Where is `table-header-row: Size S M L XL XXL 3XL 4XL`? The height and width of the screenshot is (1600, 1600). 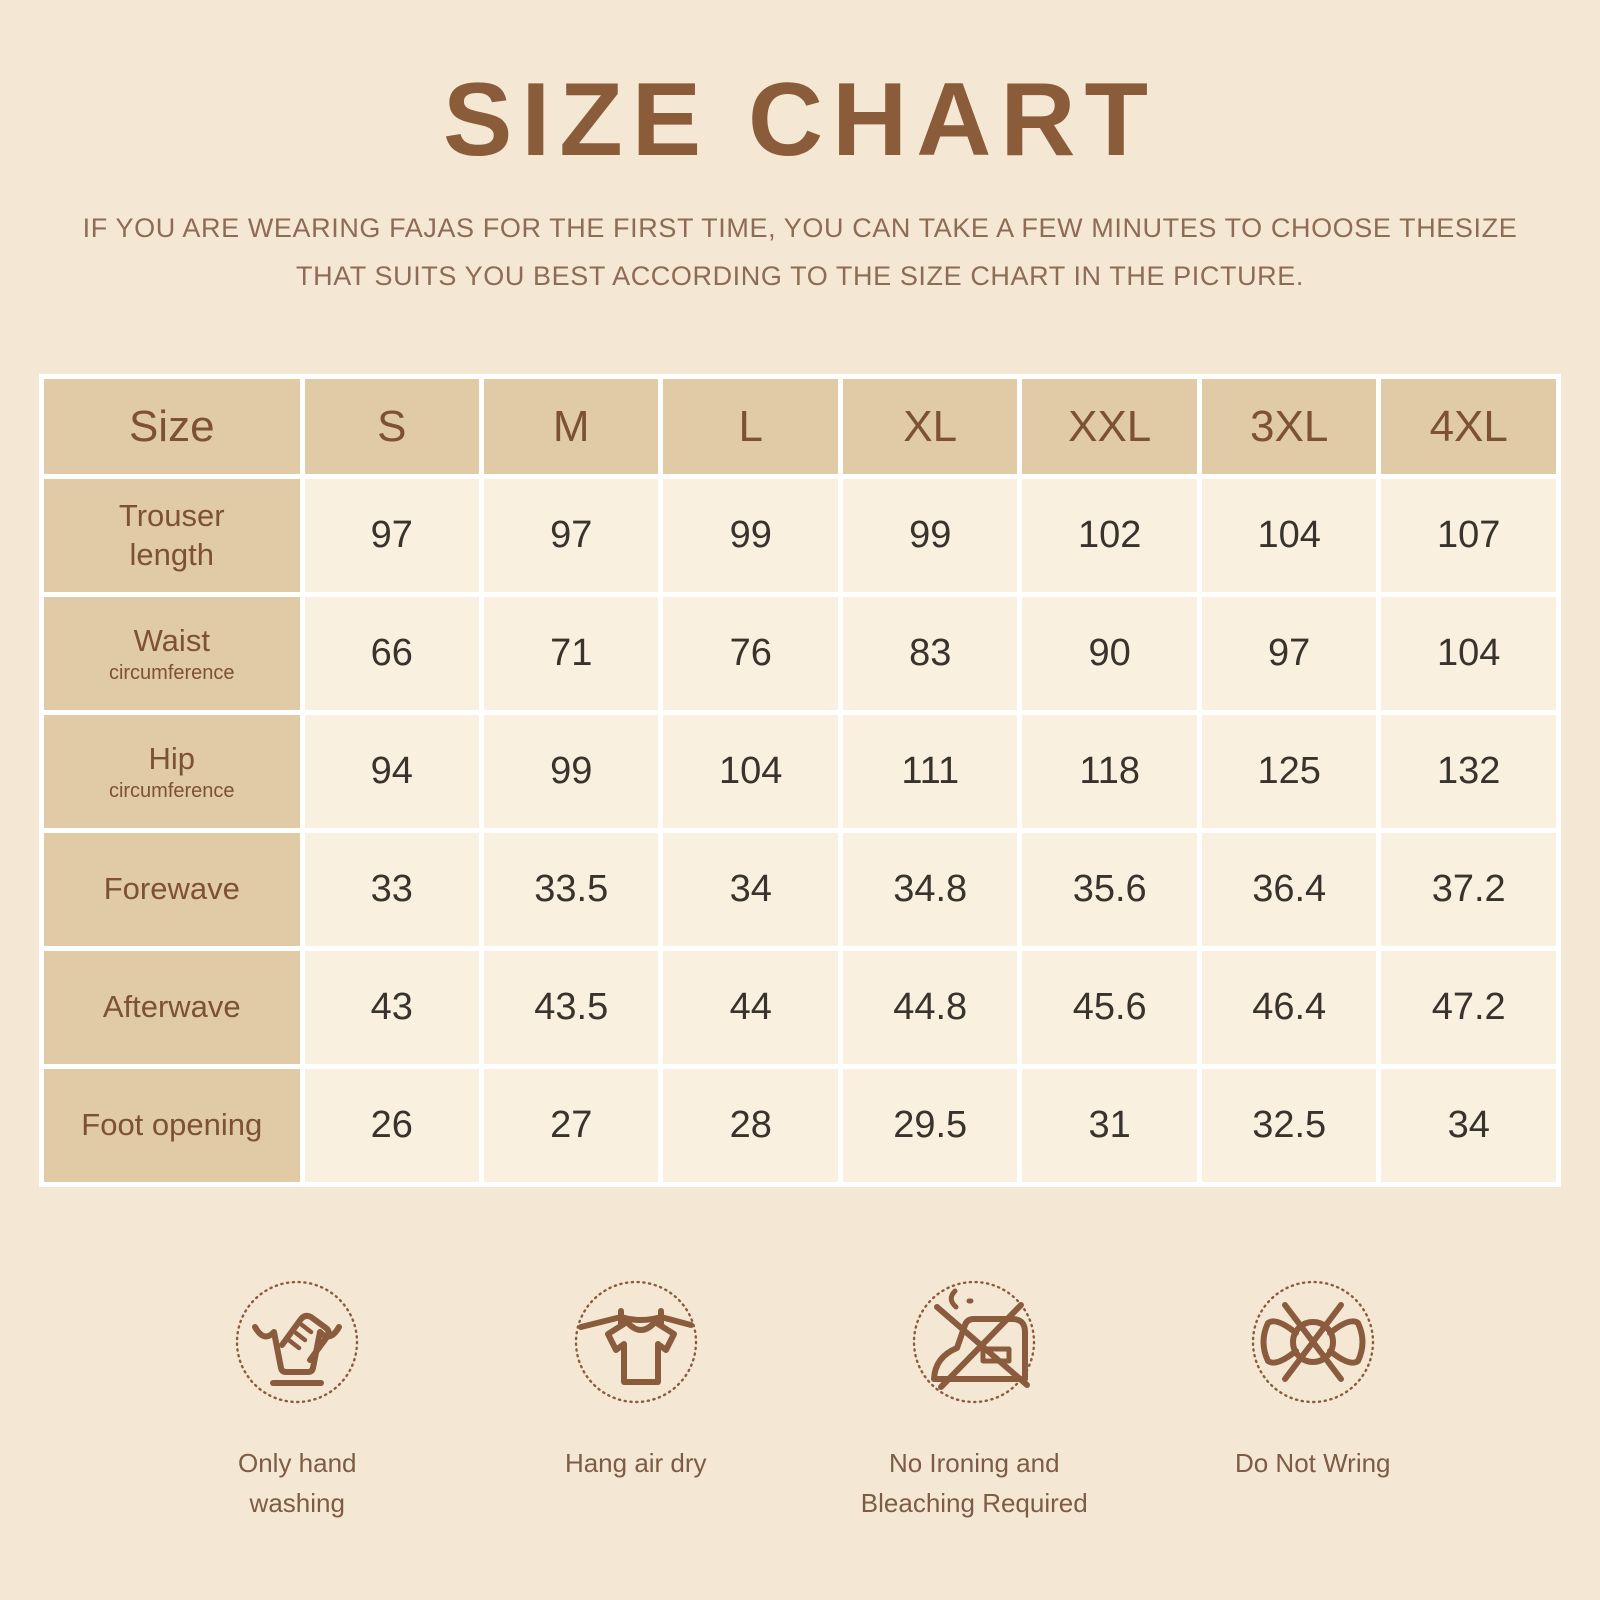
table-header-row: Size S M L XL XXL 3XL 4XL is located at coordinates (800, 426).